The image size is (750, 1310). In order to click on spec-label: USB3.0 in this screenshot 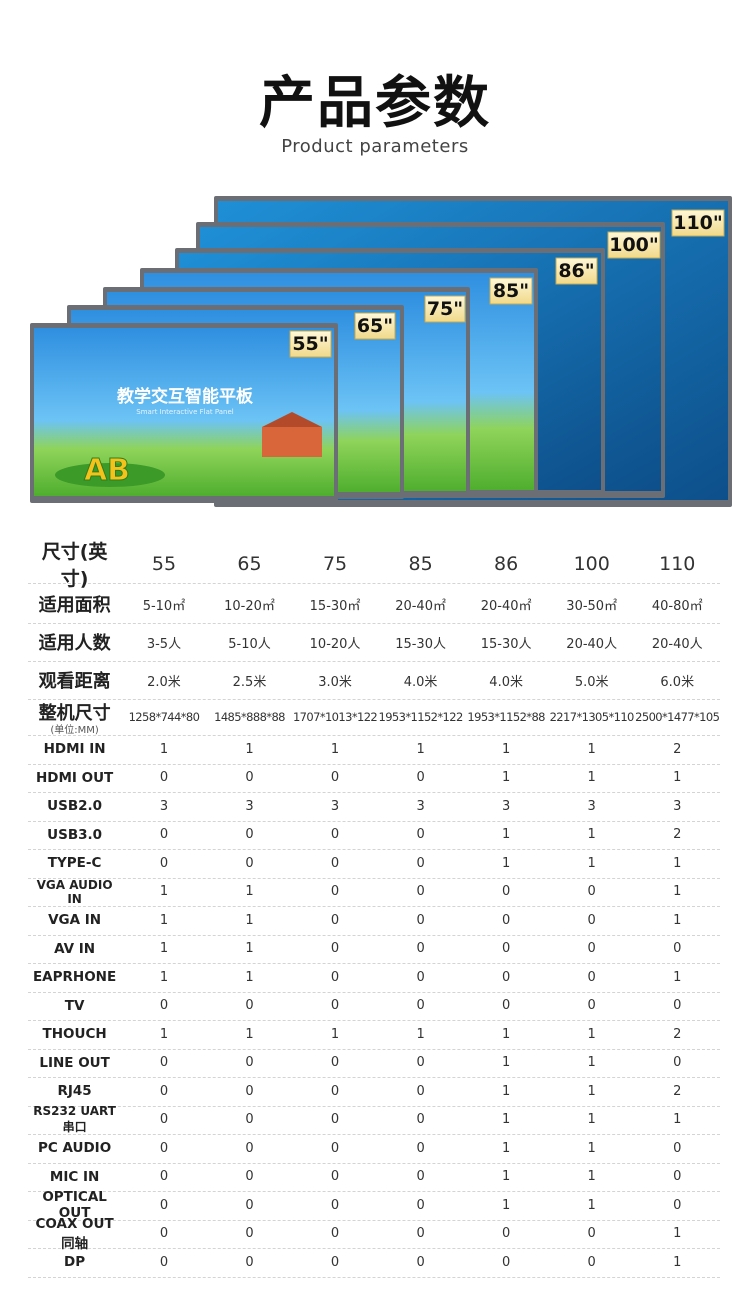, I will do `click(74, 835)`.